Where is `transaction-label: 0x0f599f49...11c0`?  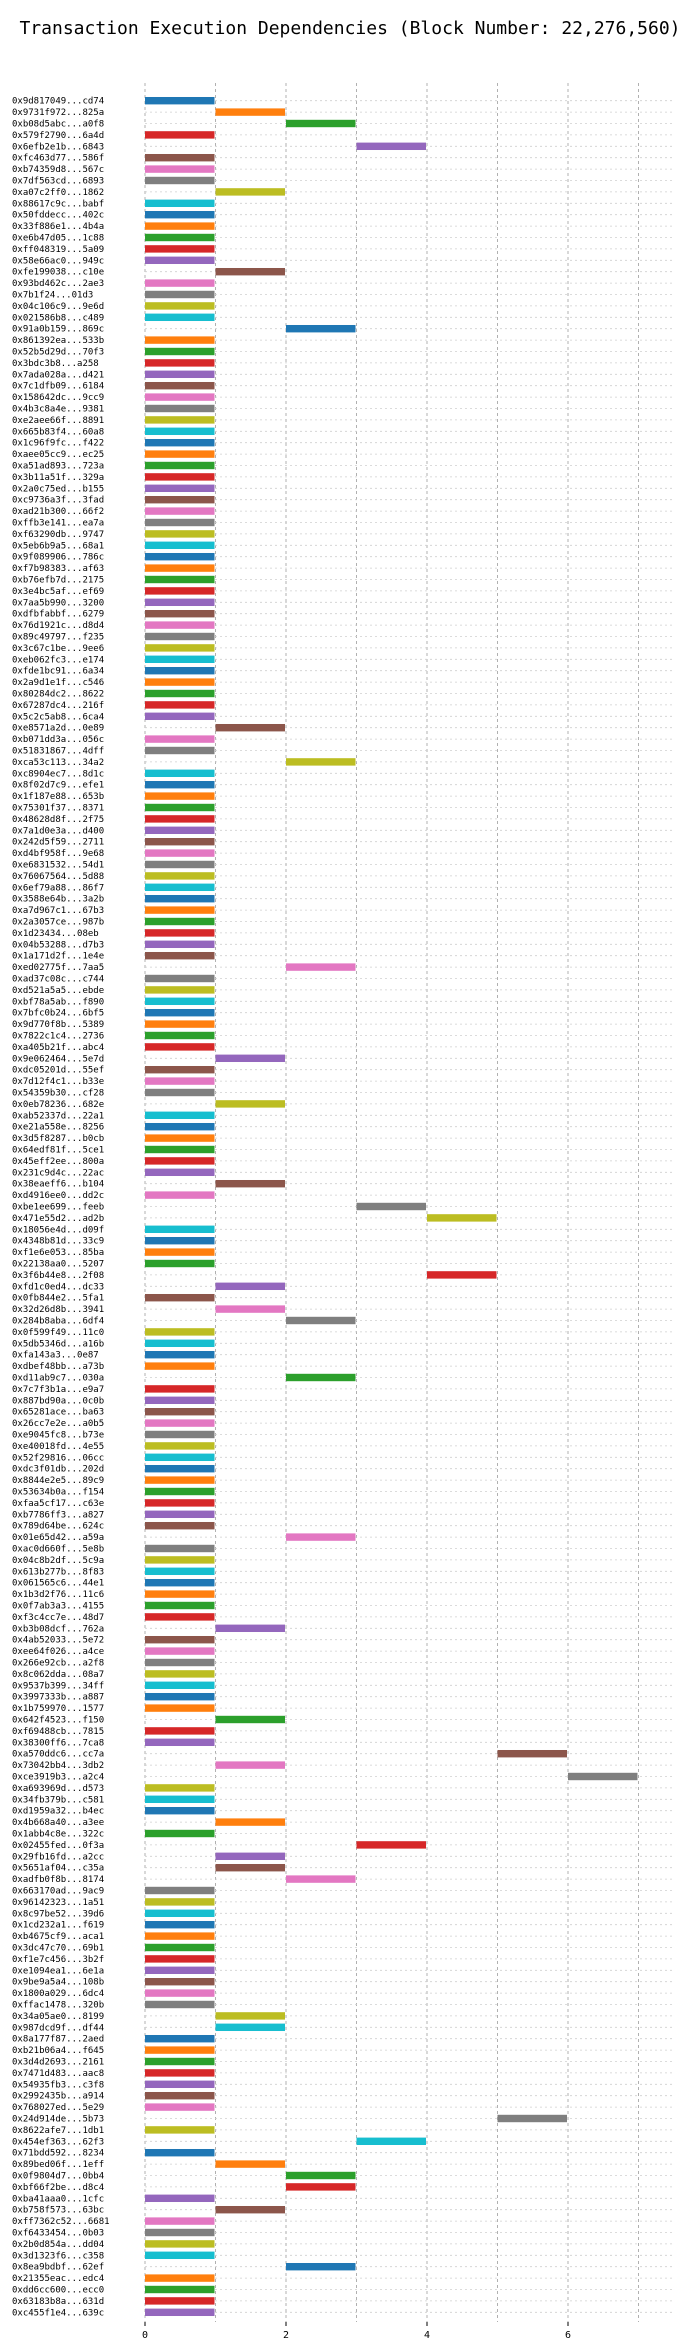
transaction-label: 0x0f599f49...11c0 is located at coordinates (58, 1333).